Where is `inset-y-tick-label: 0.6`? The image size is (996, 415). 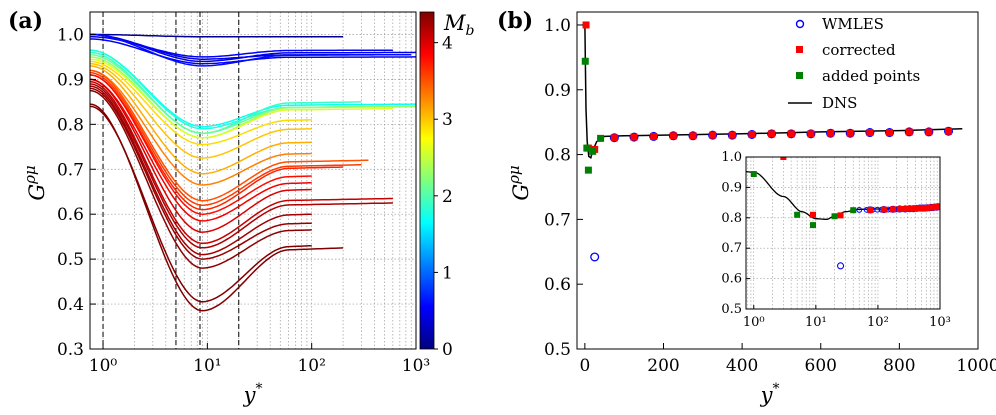 inset-y-tick-label: 0.6 is located at coordinates (731, 279).